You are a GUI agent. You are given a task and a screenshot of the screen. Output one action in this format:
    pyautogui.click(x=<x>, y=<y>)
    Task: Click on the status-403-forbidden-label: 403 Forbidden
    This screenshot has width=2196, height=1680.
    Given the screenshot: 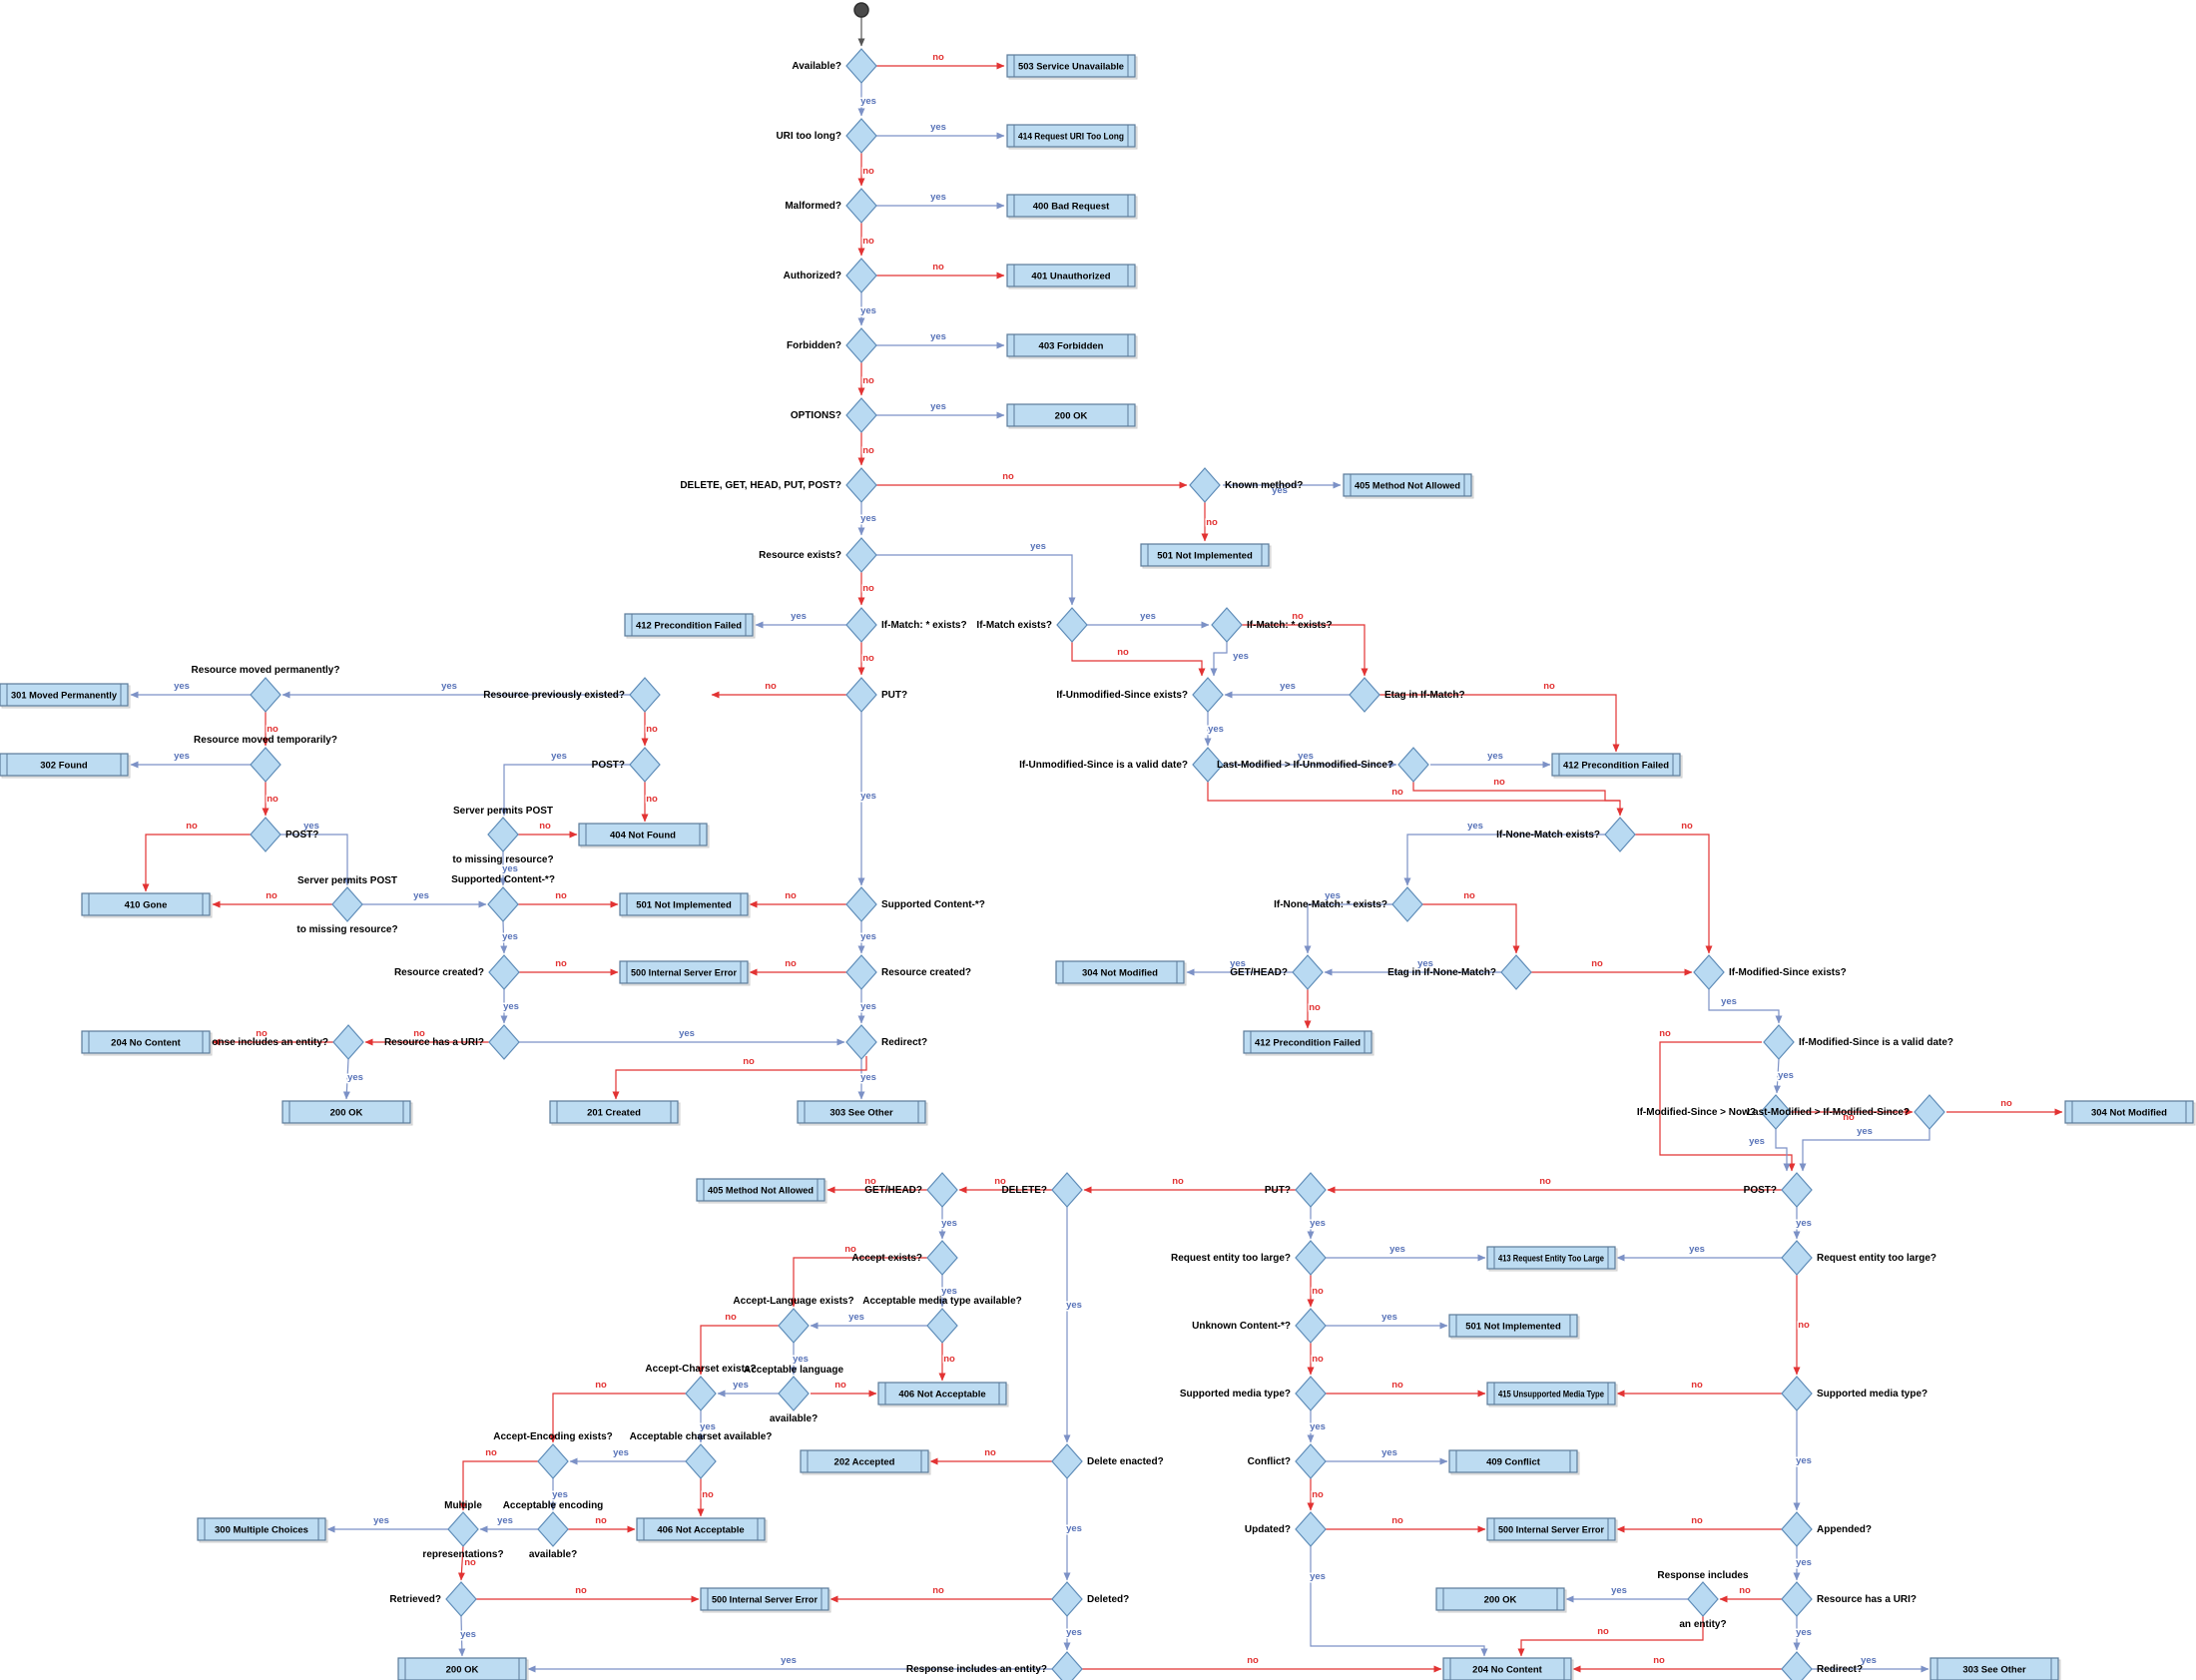 What is the action you would take?
    pyautogui.click(x=1071, y=346)
    